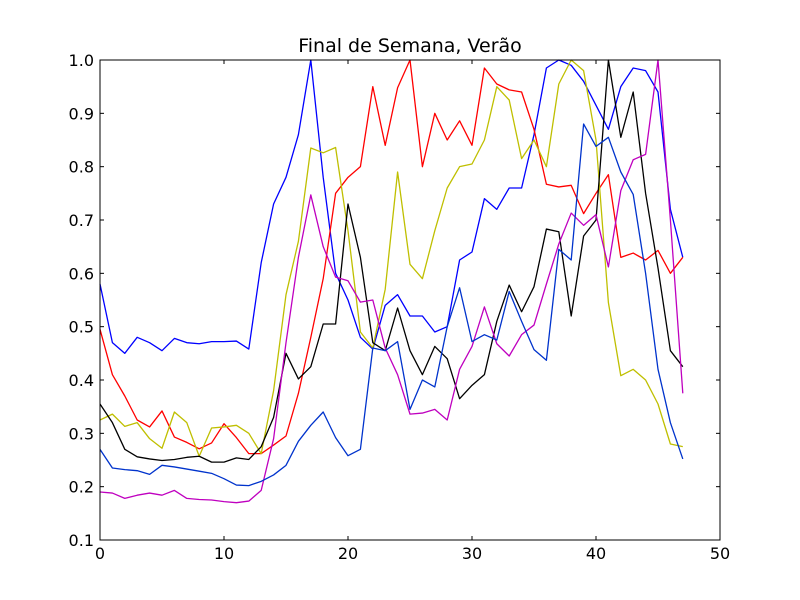  What do you see at coordinates (81, 327) in the screenshot?
I see `y-tick-label: 0.5` at bounding box center [81, 327].